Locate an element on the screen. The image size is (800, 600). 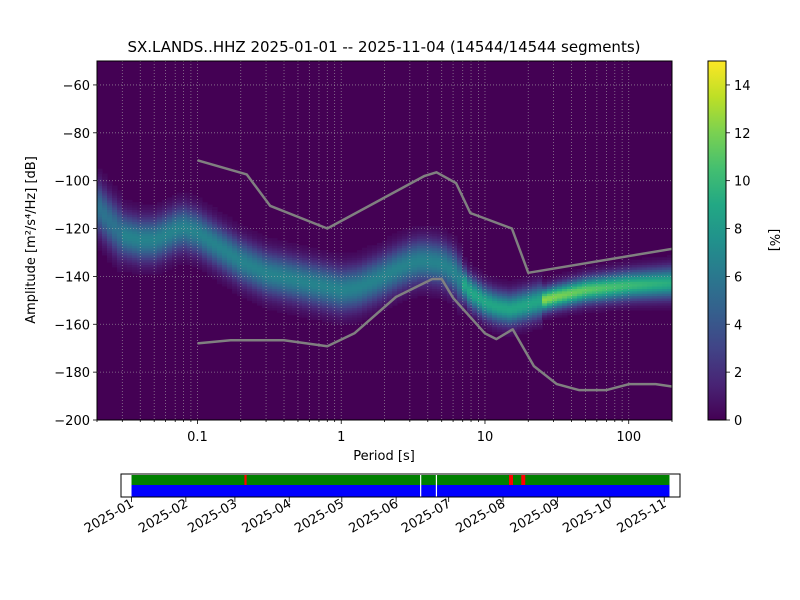
timeline-coverage-bar is located at coordinates (400, 480).